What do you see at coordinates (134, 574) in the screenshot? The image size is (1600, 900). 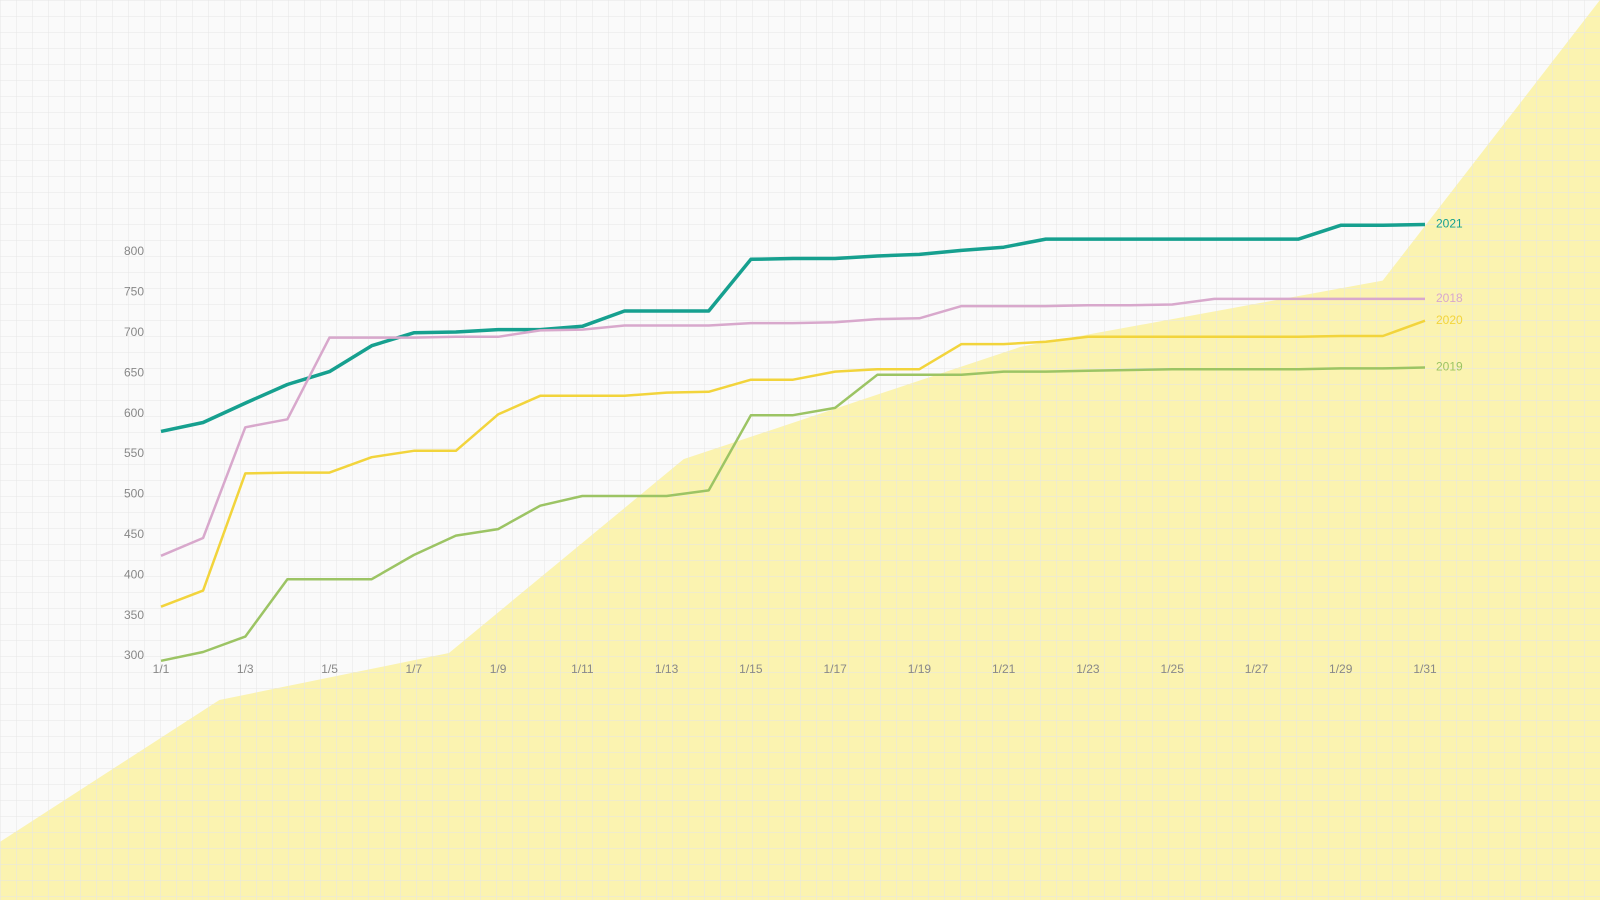 I see `y-tick-label: 400` at bounding box center [134, 574].